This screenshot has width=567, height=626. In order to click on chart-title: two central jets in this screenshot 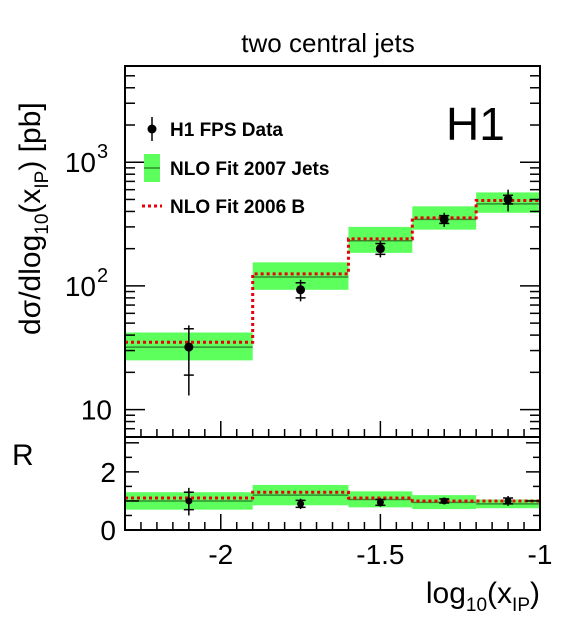, I will do `click(327, 43)`.